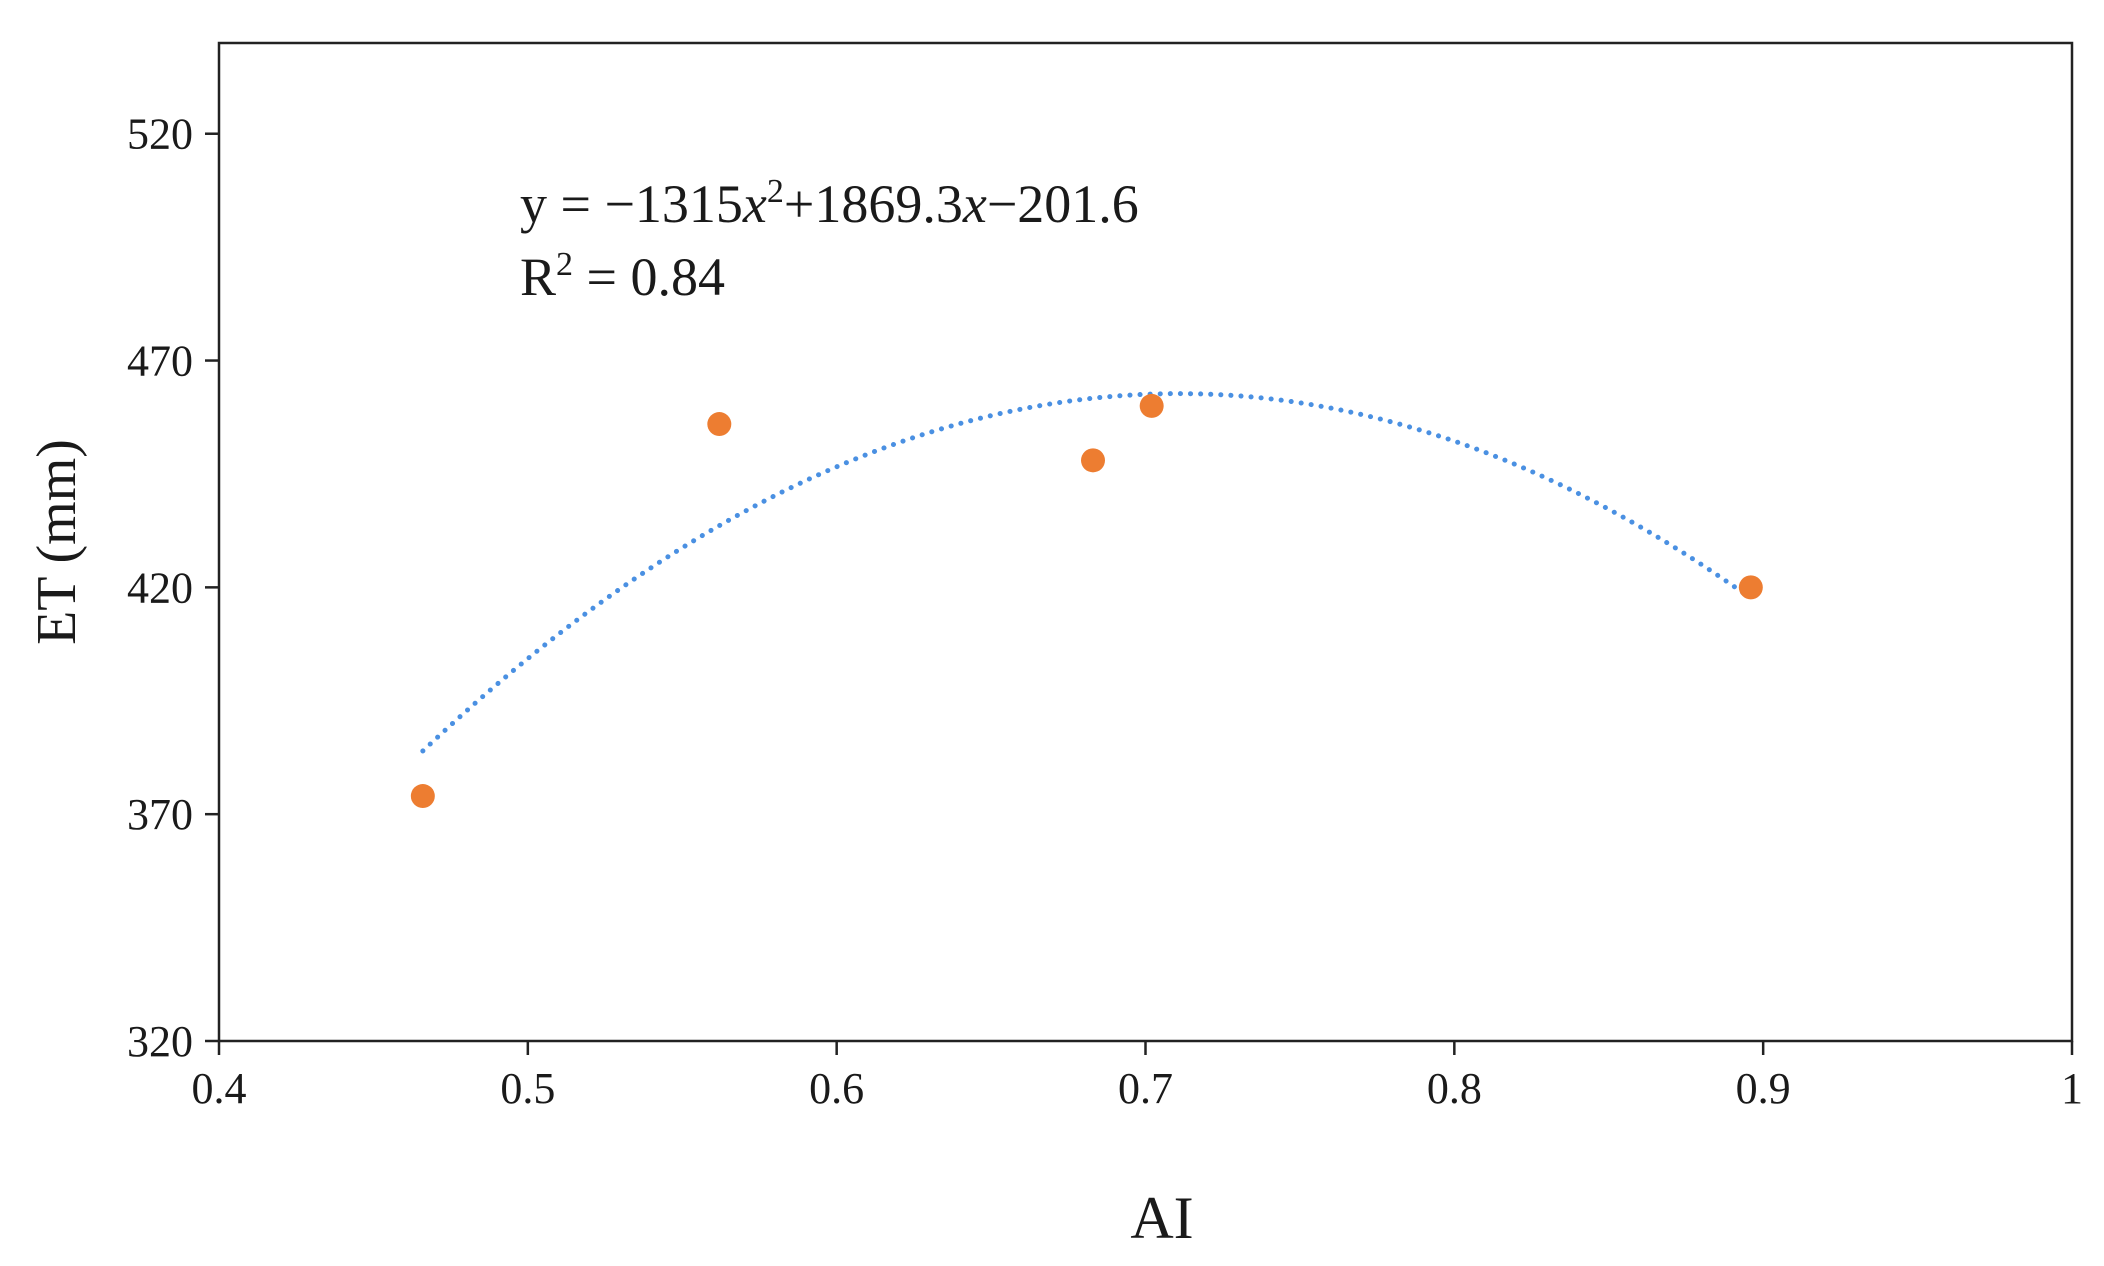 The width and height of the screenshot is (2104, 1266). Describe the element at coordinates (2072, 1088) in the screenshot. I see `x-tick-label: 1` at that location.